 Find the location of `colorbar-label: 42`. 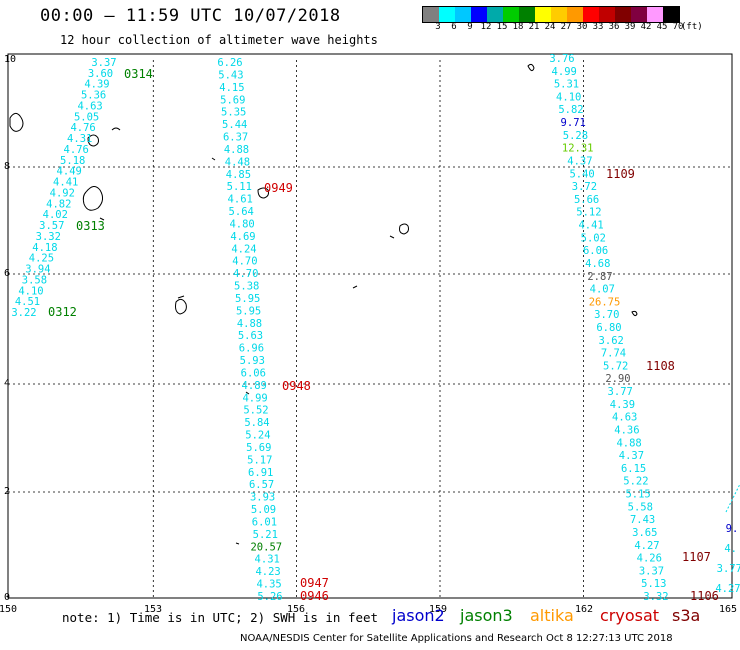

colorbar-label: 42 is located at coordinates (646, 27).